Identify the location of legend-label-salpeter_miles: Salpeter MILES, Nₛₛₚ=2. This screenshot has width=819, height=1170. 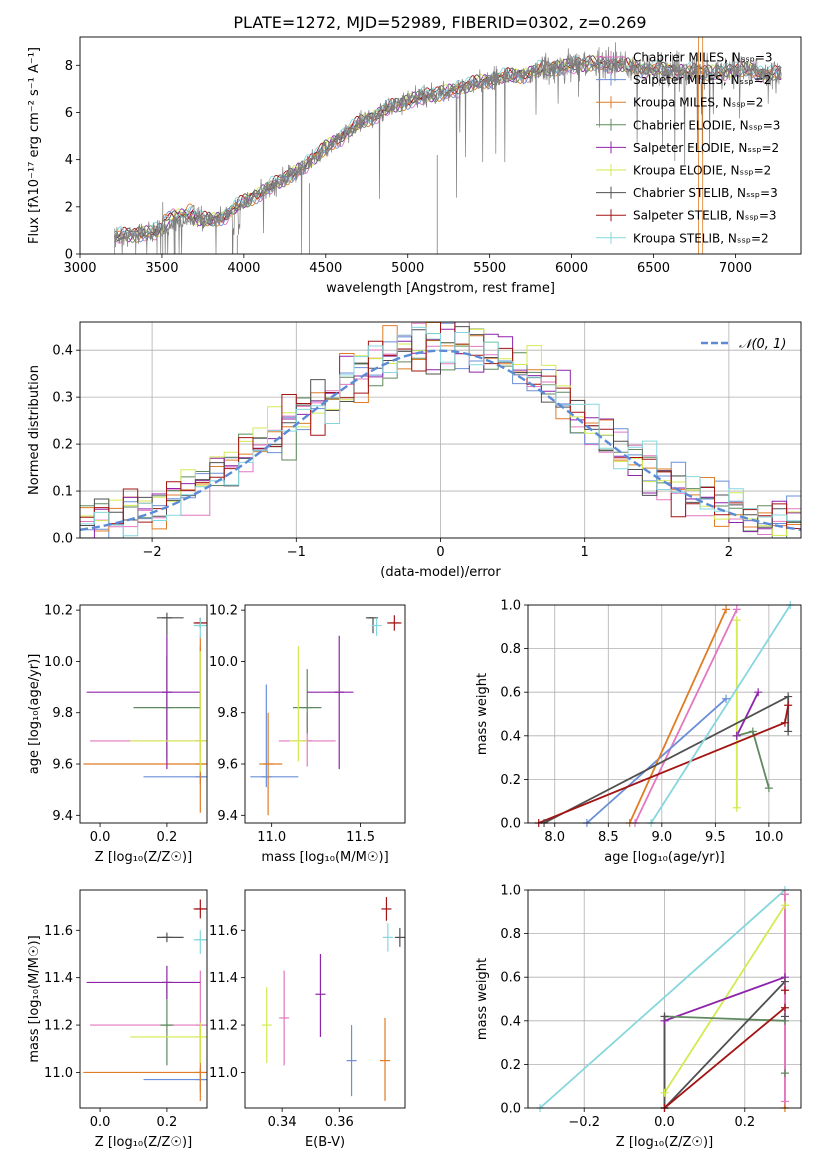
(702, 80).